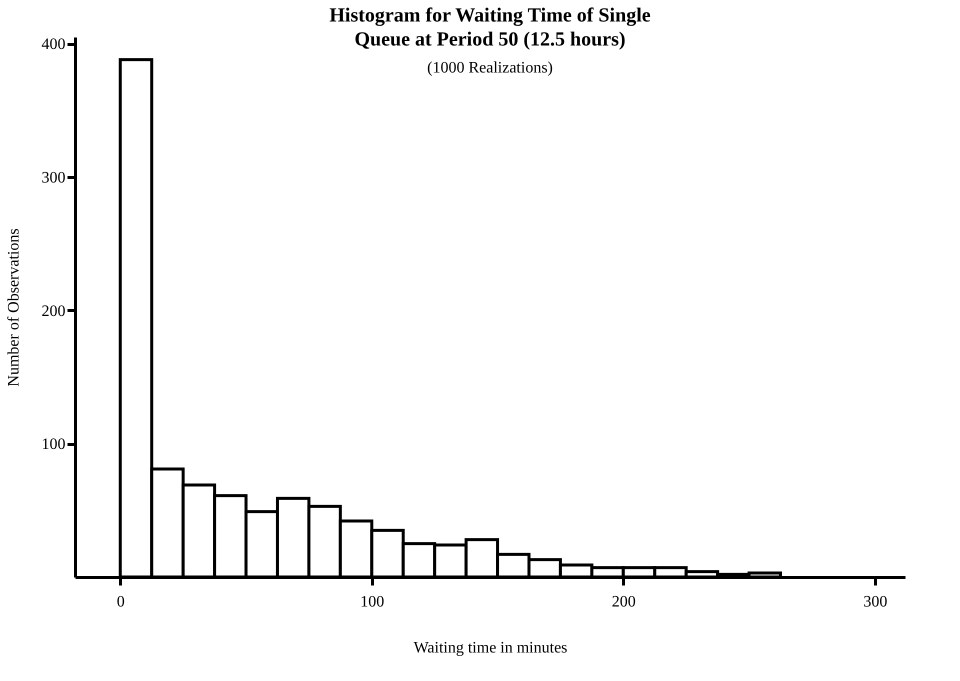 The width and height of the screenshot is (960, 681). What do you see at coordinates (490, 27) in the screenshot?
I see `chart-title: Histogram for Waiting Time of Single Queue at Period 50 (12.5 hours)` at bounding box center [490, 27].